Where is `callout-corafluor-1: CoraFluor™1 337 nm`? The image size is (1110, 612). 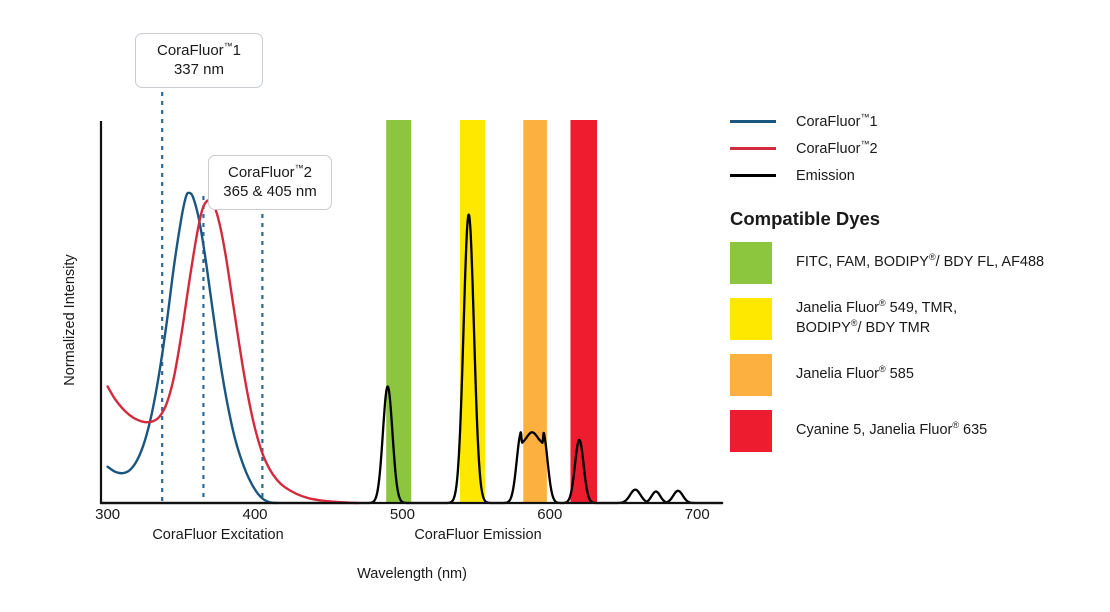 callout-corafluor-1: CoraFluor™1 337 nm is located at coordinates (199, 61).